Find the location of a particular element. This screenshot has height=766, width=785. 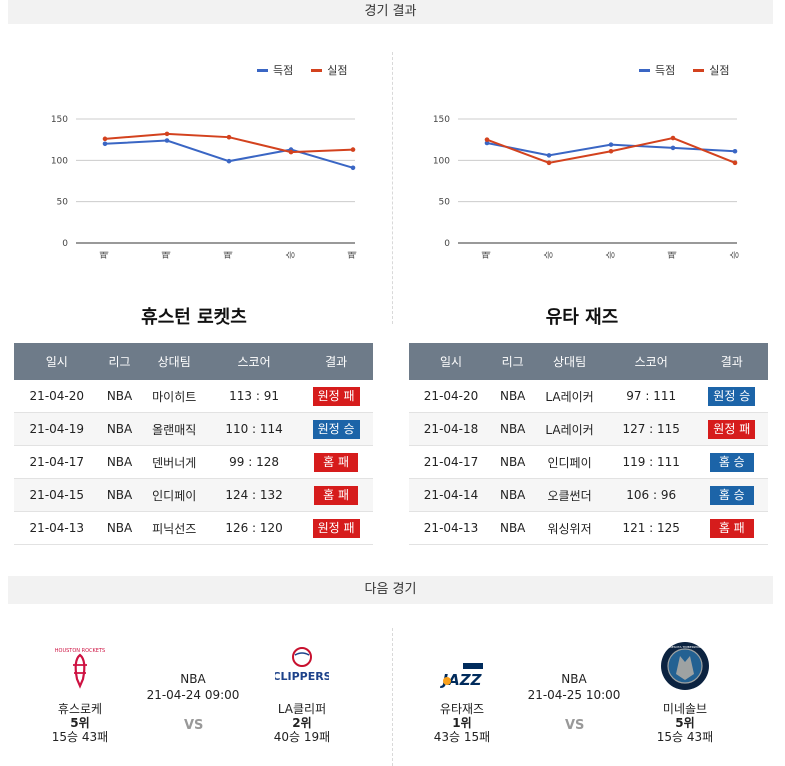

cell-opponent: 피닉선즈 is located at coordinates (174, 528).